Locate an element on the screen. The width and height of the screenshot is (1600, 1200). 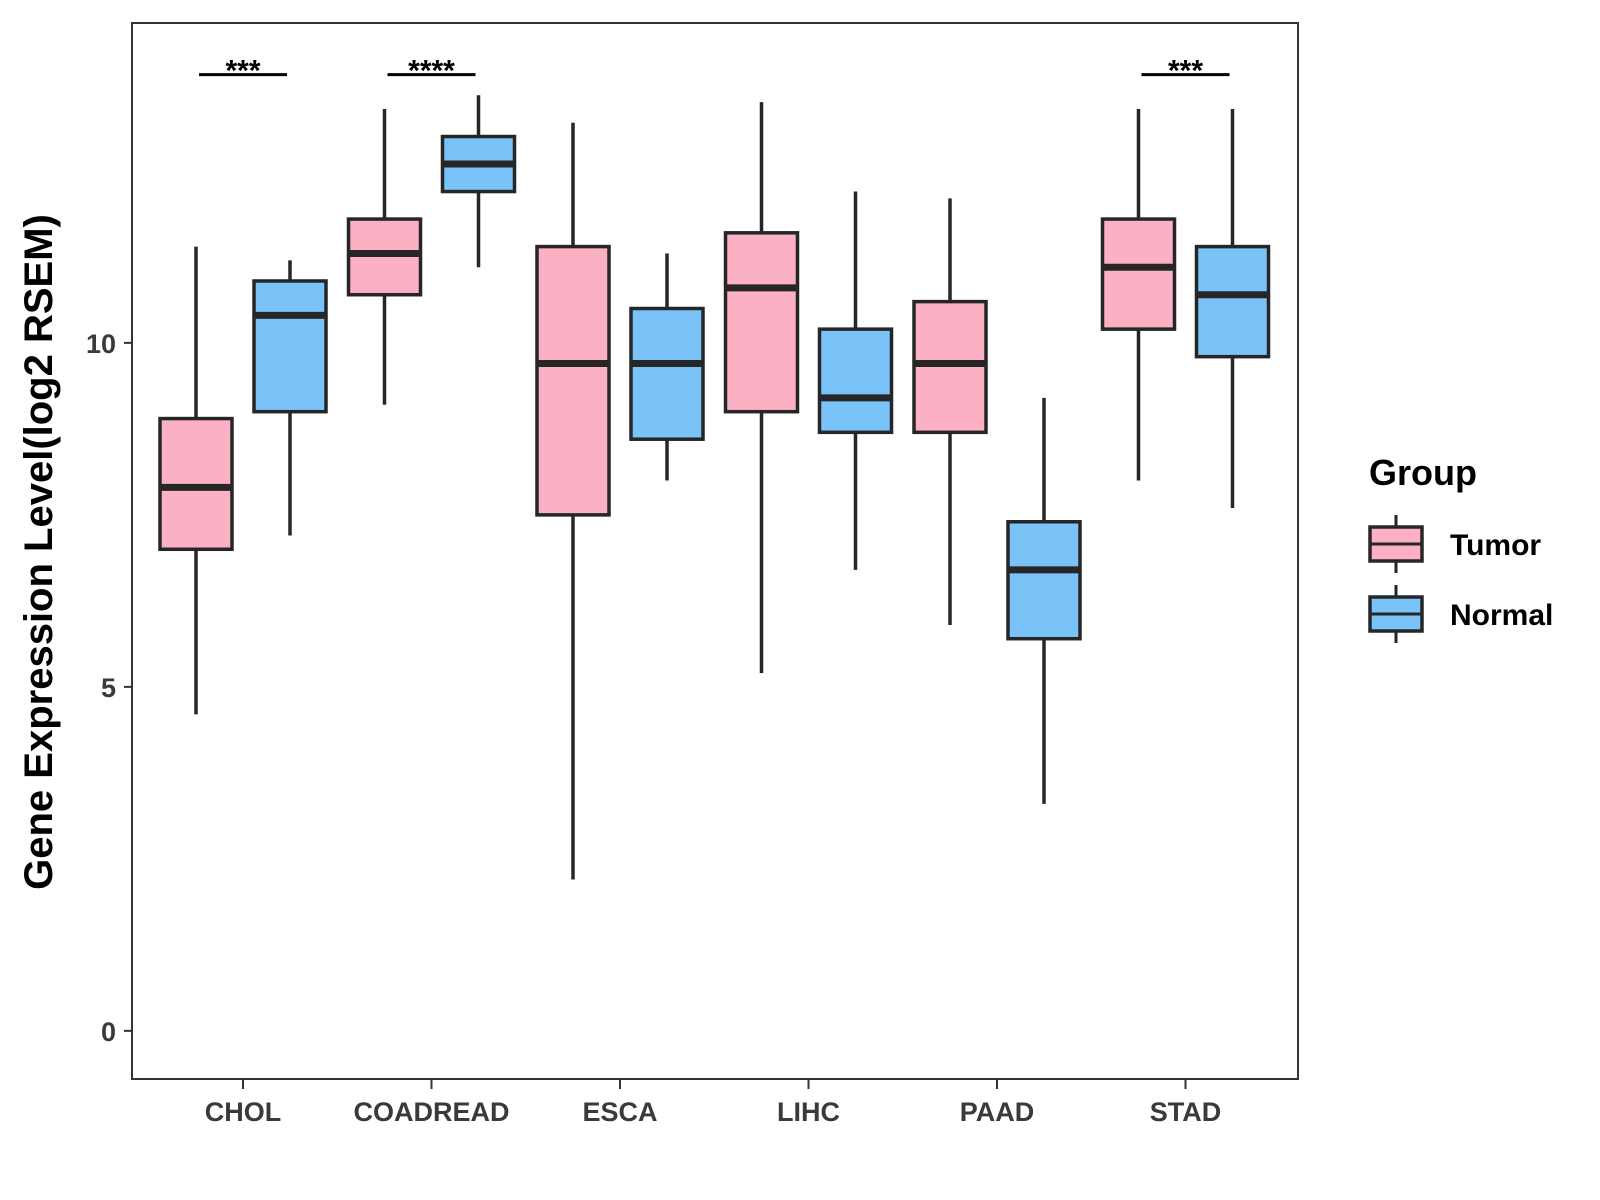
significance-label-coadread: **** is located at coordinates (431, 71).